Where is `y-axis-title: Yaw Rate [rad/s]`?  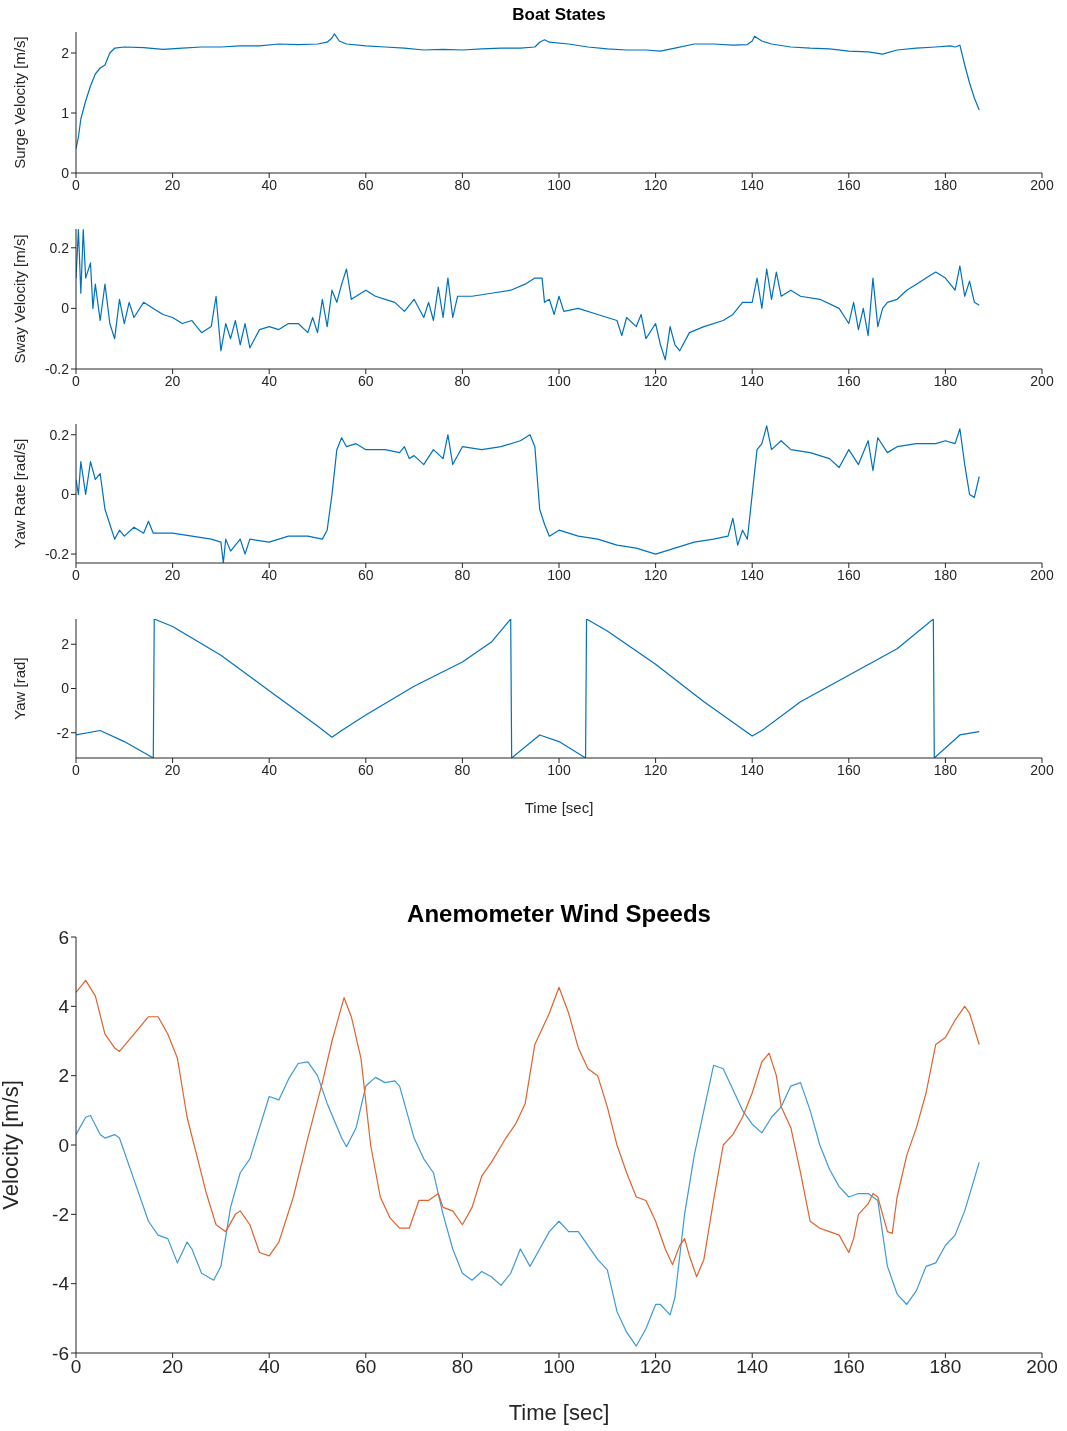 y-axis-title: Yaw Rate [rad/s] is located at coordinates (20, 493).